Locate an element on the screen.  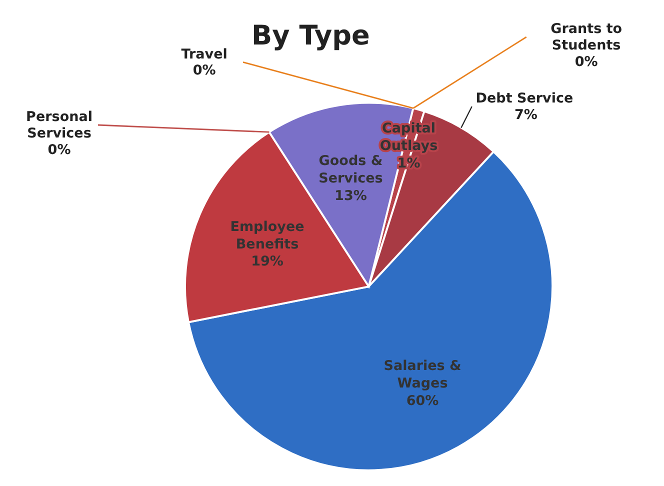
slice-label: Goods & Services is located at coordinates (350, 170).